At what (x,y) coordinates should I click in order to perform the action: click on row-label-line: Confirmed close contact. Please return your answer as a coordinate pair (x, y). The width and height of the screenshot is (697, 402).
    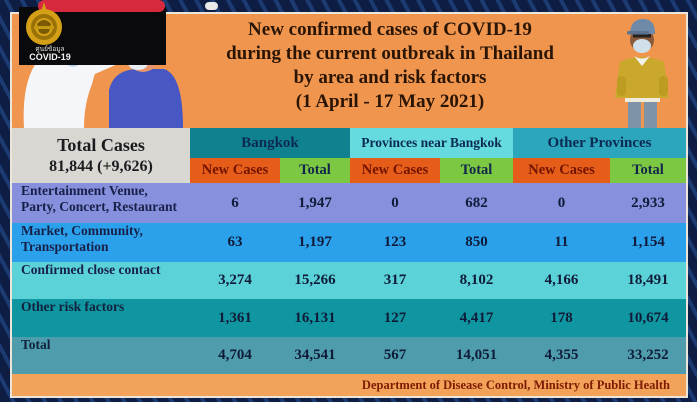
    Looking at the image, I should click on (91, 269).